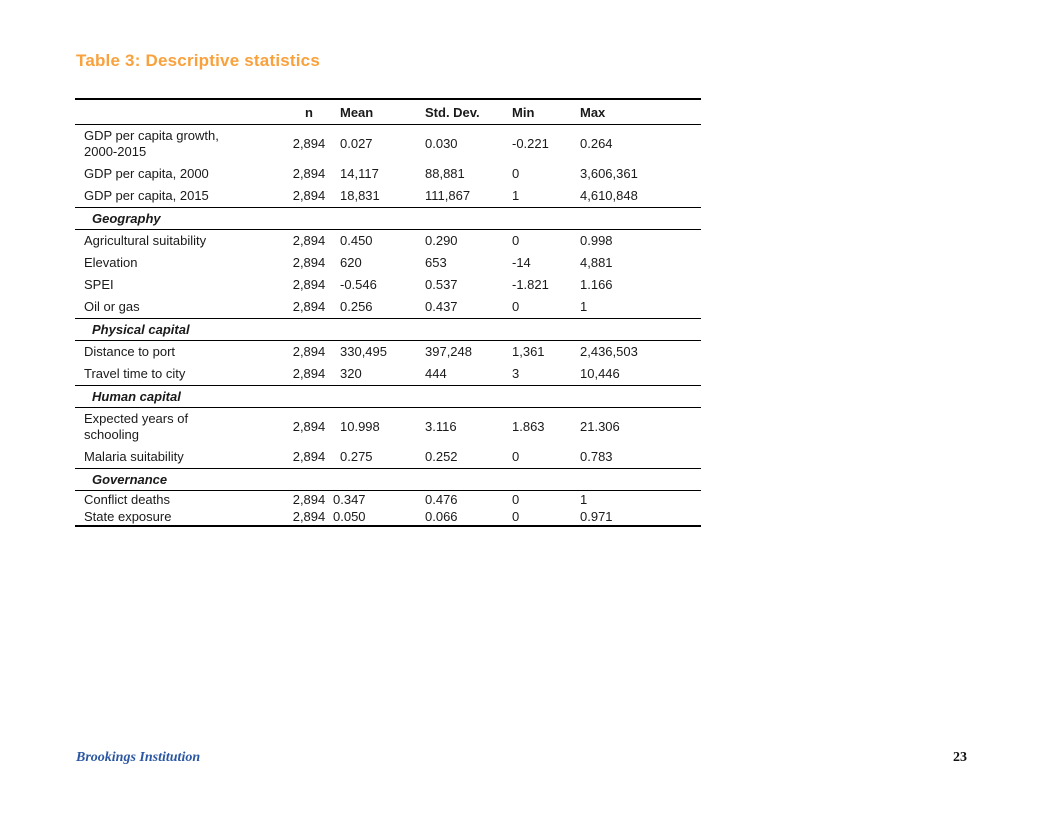 Image resolution: width=1056 pixels, height=816 pixels. I want to click on cell-max: 0.783, so click(596, 456).